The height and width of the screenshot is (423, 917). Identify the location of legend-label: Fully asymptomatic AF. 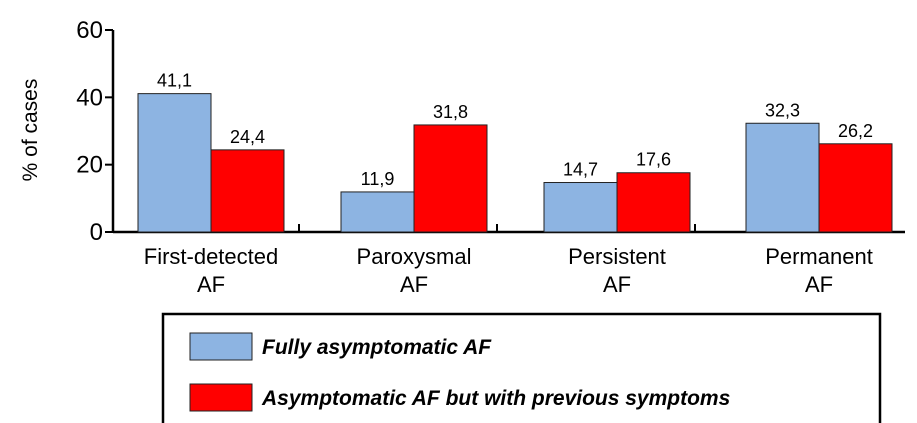
(377, 347).